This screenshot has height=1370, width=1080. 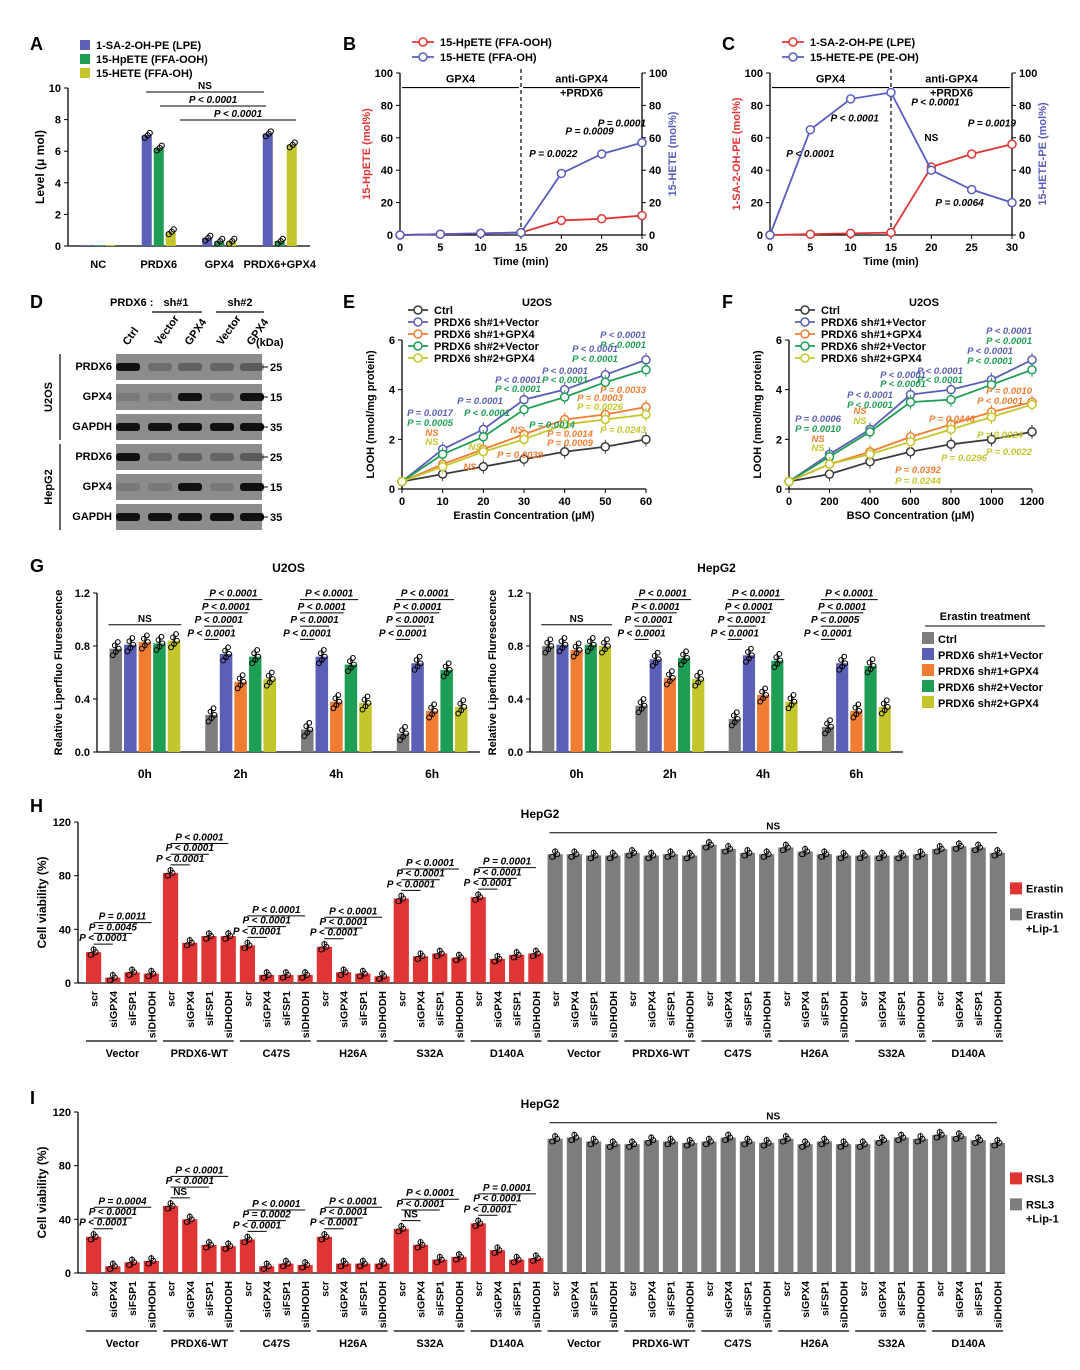 I want to click on panel-letter-B: B, so click(x=349, y=44).